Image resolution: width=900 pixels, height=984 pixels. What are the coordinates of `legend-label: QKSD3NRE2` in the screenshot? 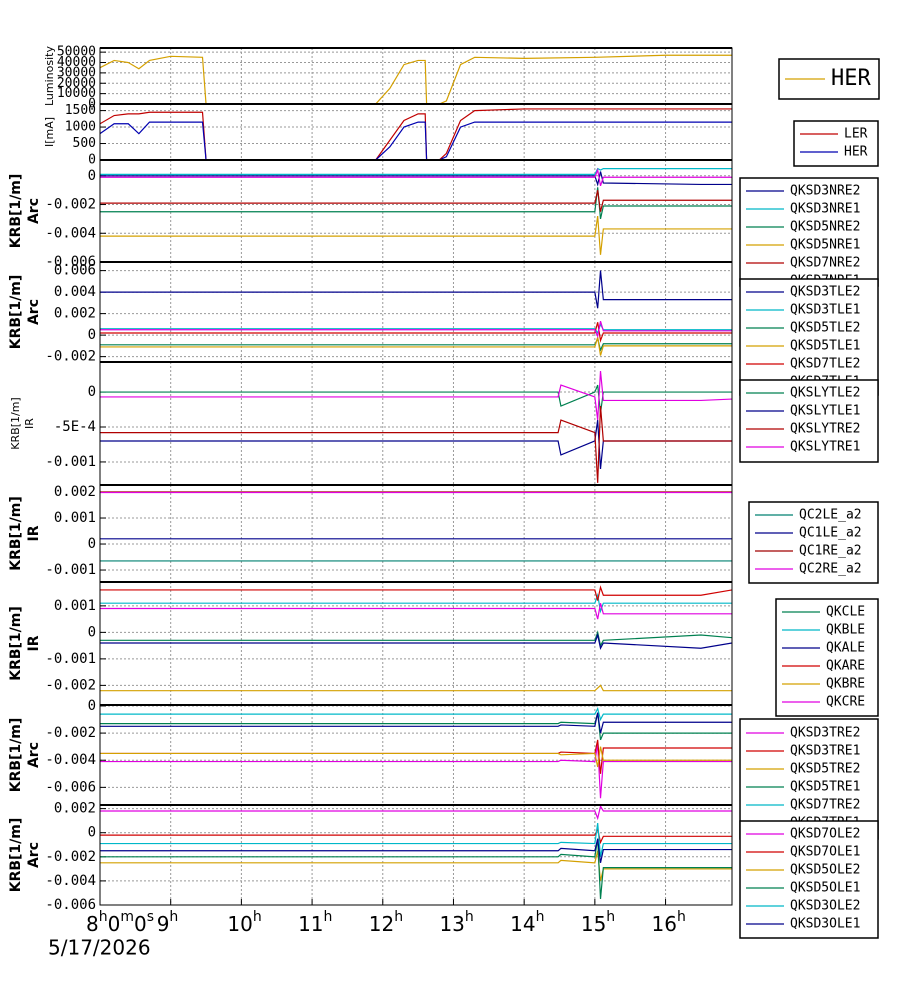 It's located at (825, 191).